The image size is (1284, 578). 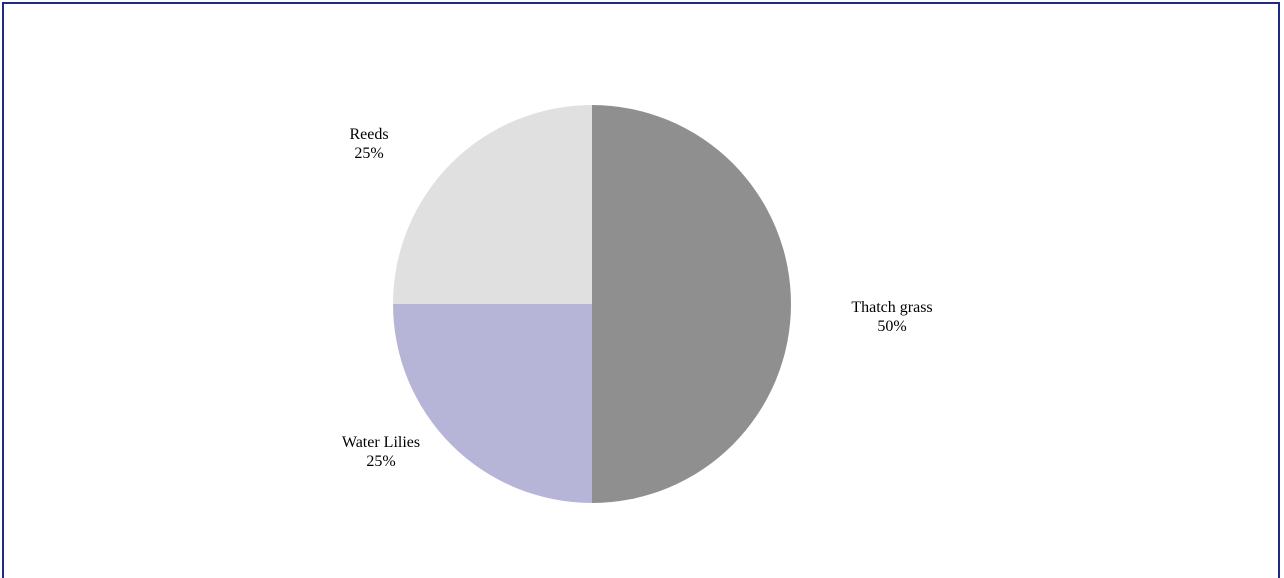 I want to click on pie-slice-water-lilies, so click(x=492, y=403).